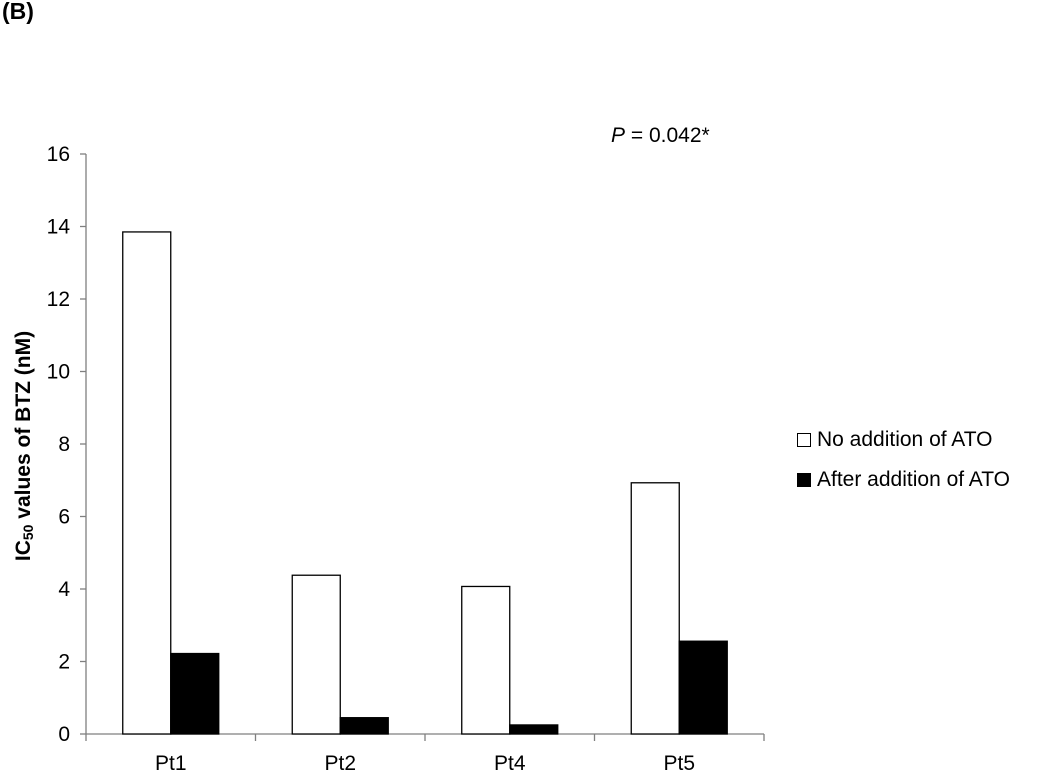 The height and width of the screenshot is (774, 1050). What do you see at coordinates (64, 444) in the screenshot?
I see `y-tick-label: 8` at bounding box center [64, 444].